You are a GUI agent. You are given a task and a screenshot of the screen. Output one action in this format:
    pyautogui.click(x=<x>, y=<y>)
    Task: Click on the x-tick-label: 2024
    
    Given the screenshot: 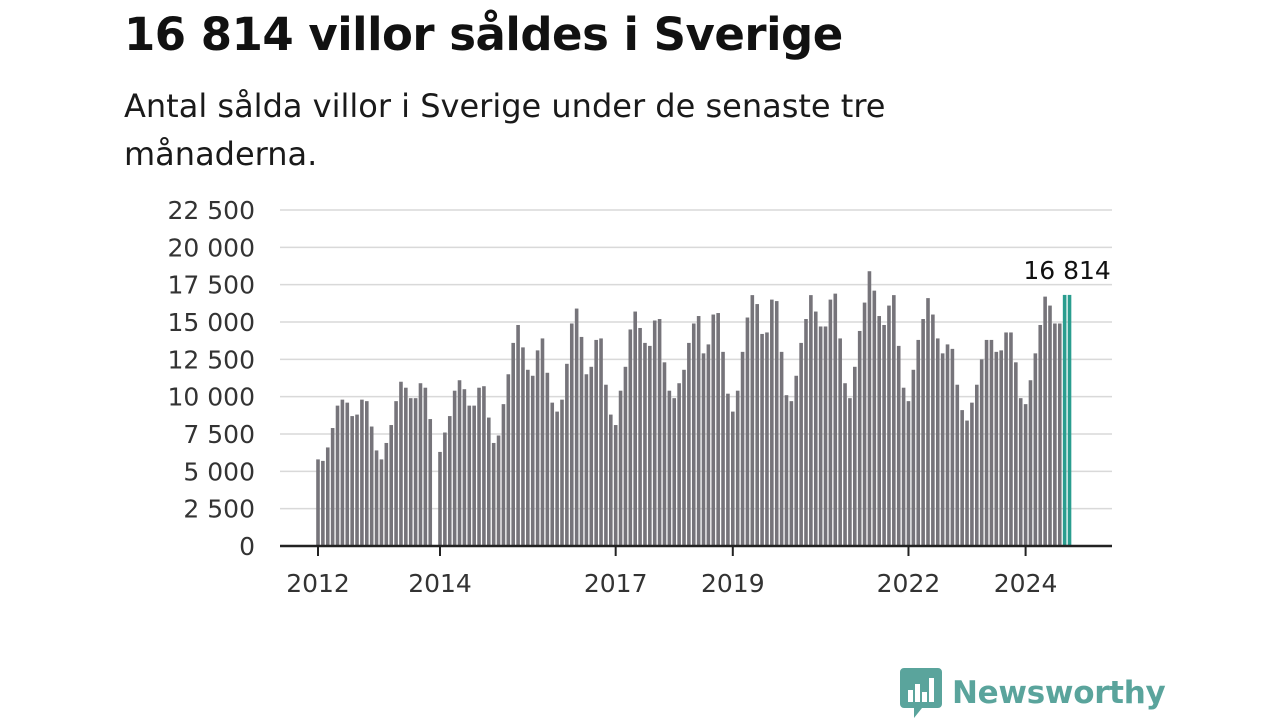 What is the action you would take?
    pyautogui.click(x=1026, y=583)
    